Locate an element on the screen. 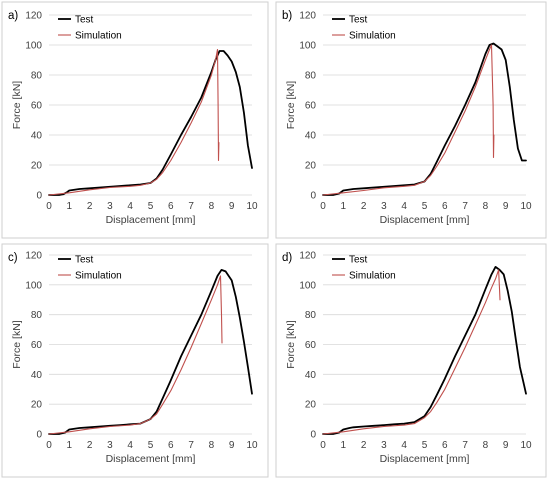  panel-label: b) is located at coordinates (287, 16).